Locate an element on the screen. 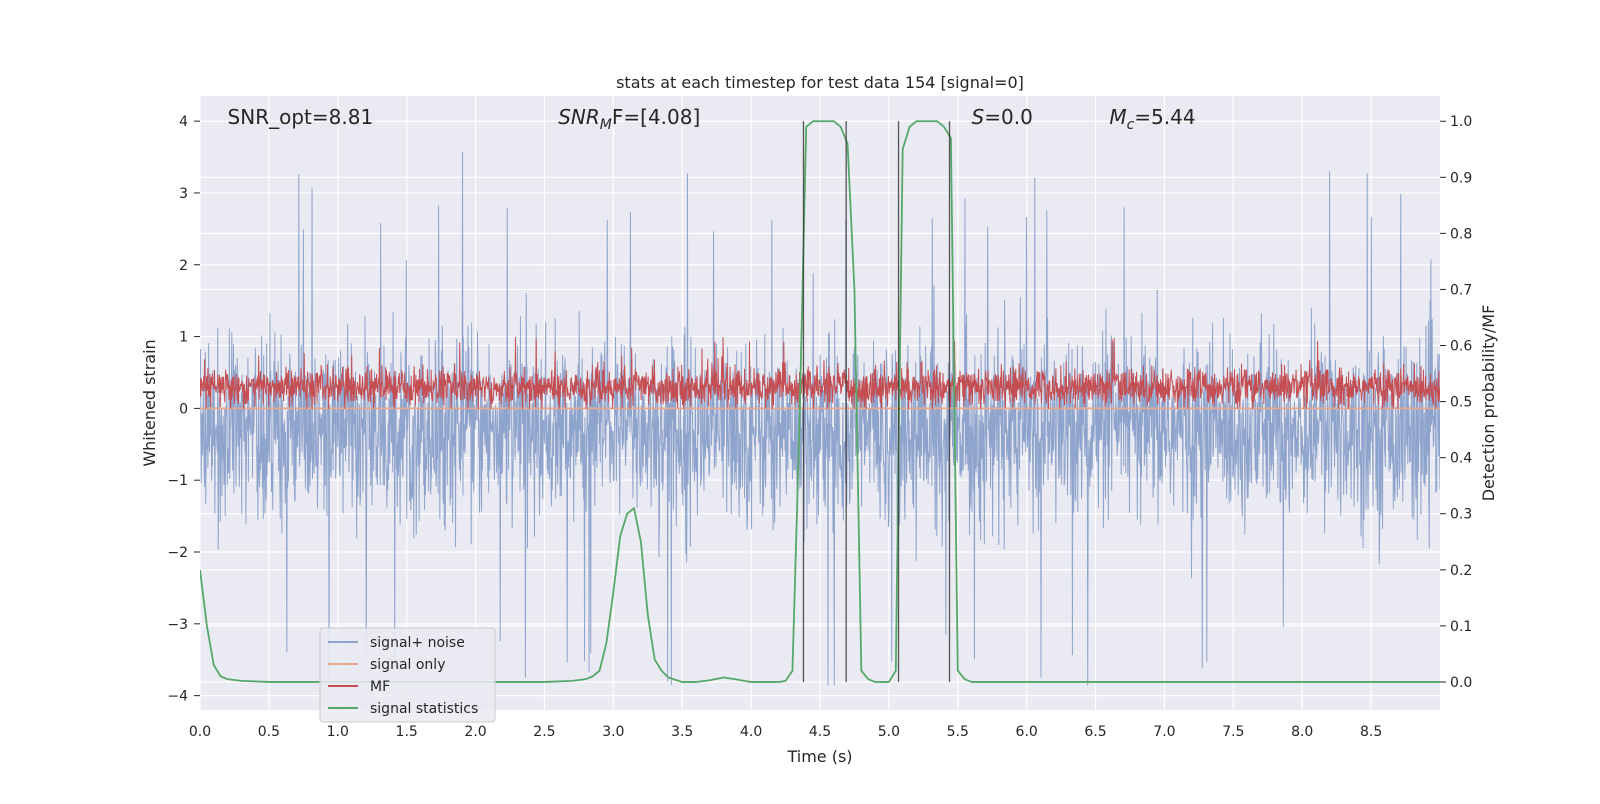 Image resolution: width=1600 pixels, height=804 pixels. x-tick-label: 6.5 is located at coordinates (1095, 732).